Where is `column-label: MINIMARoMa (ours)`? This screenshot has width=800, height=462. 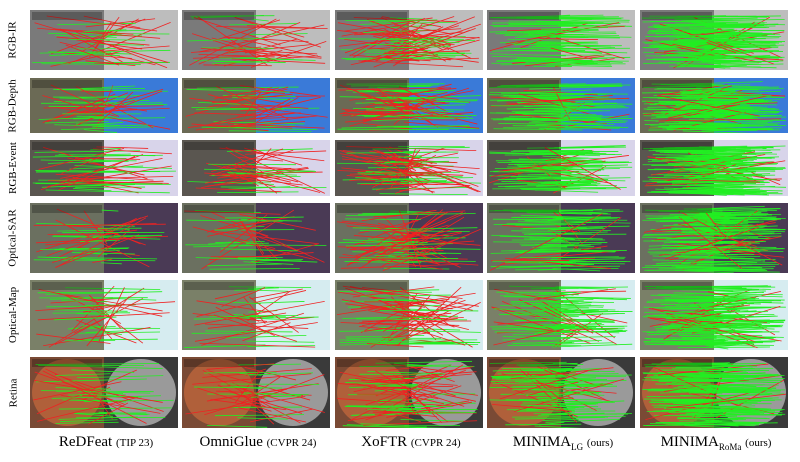 column-label: MINIMARoMa (ours) is located at coordinates (716, 443).